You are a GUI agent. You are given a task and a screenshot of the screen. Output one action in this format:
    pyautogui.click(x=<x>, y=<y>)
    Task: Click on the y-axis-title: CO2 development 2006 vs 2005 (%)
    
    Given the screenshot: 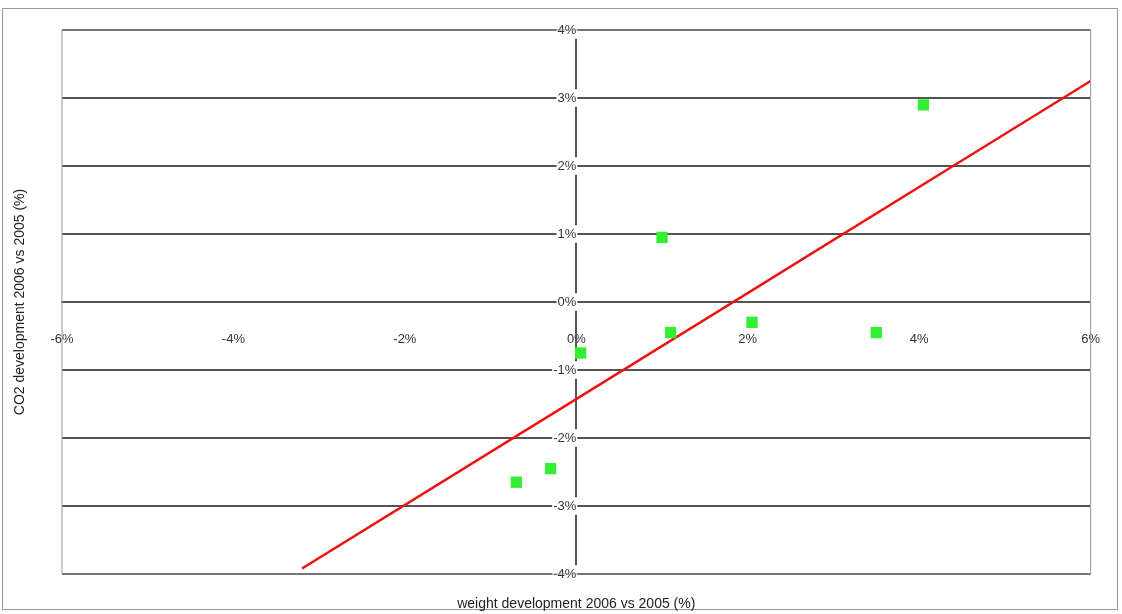 What is the action you would take?
    pyautogui.click(x=18, y=302)
    